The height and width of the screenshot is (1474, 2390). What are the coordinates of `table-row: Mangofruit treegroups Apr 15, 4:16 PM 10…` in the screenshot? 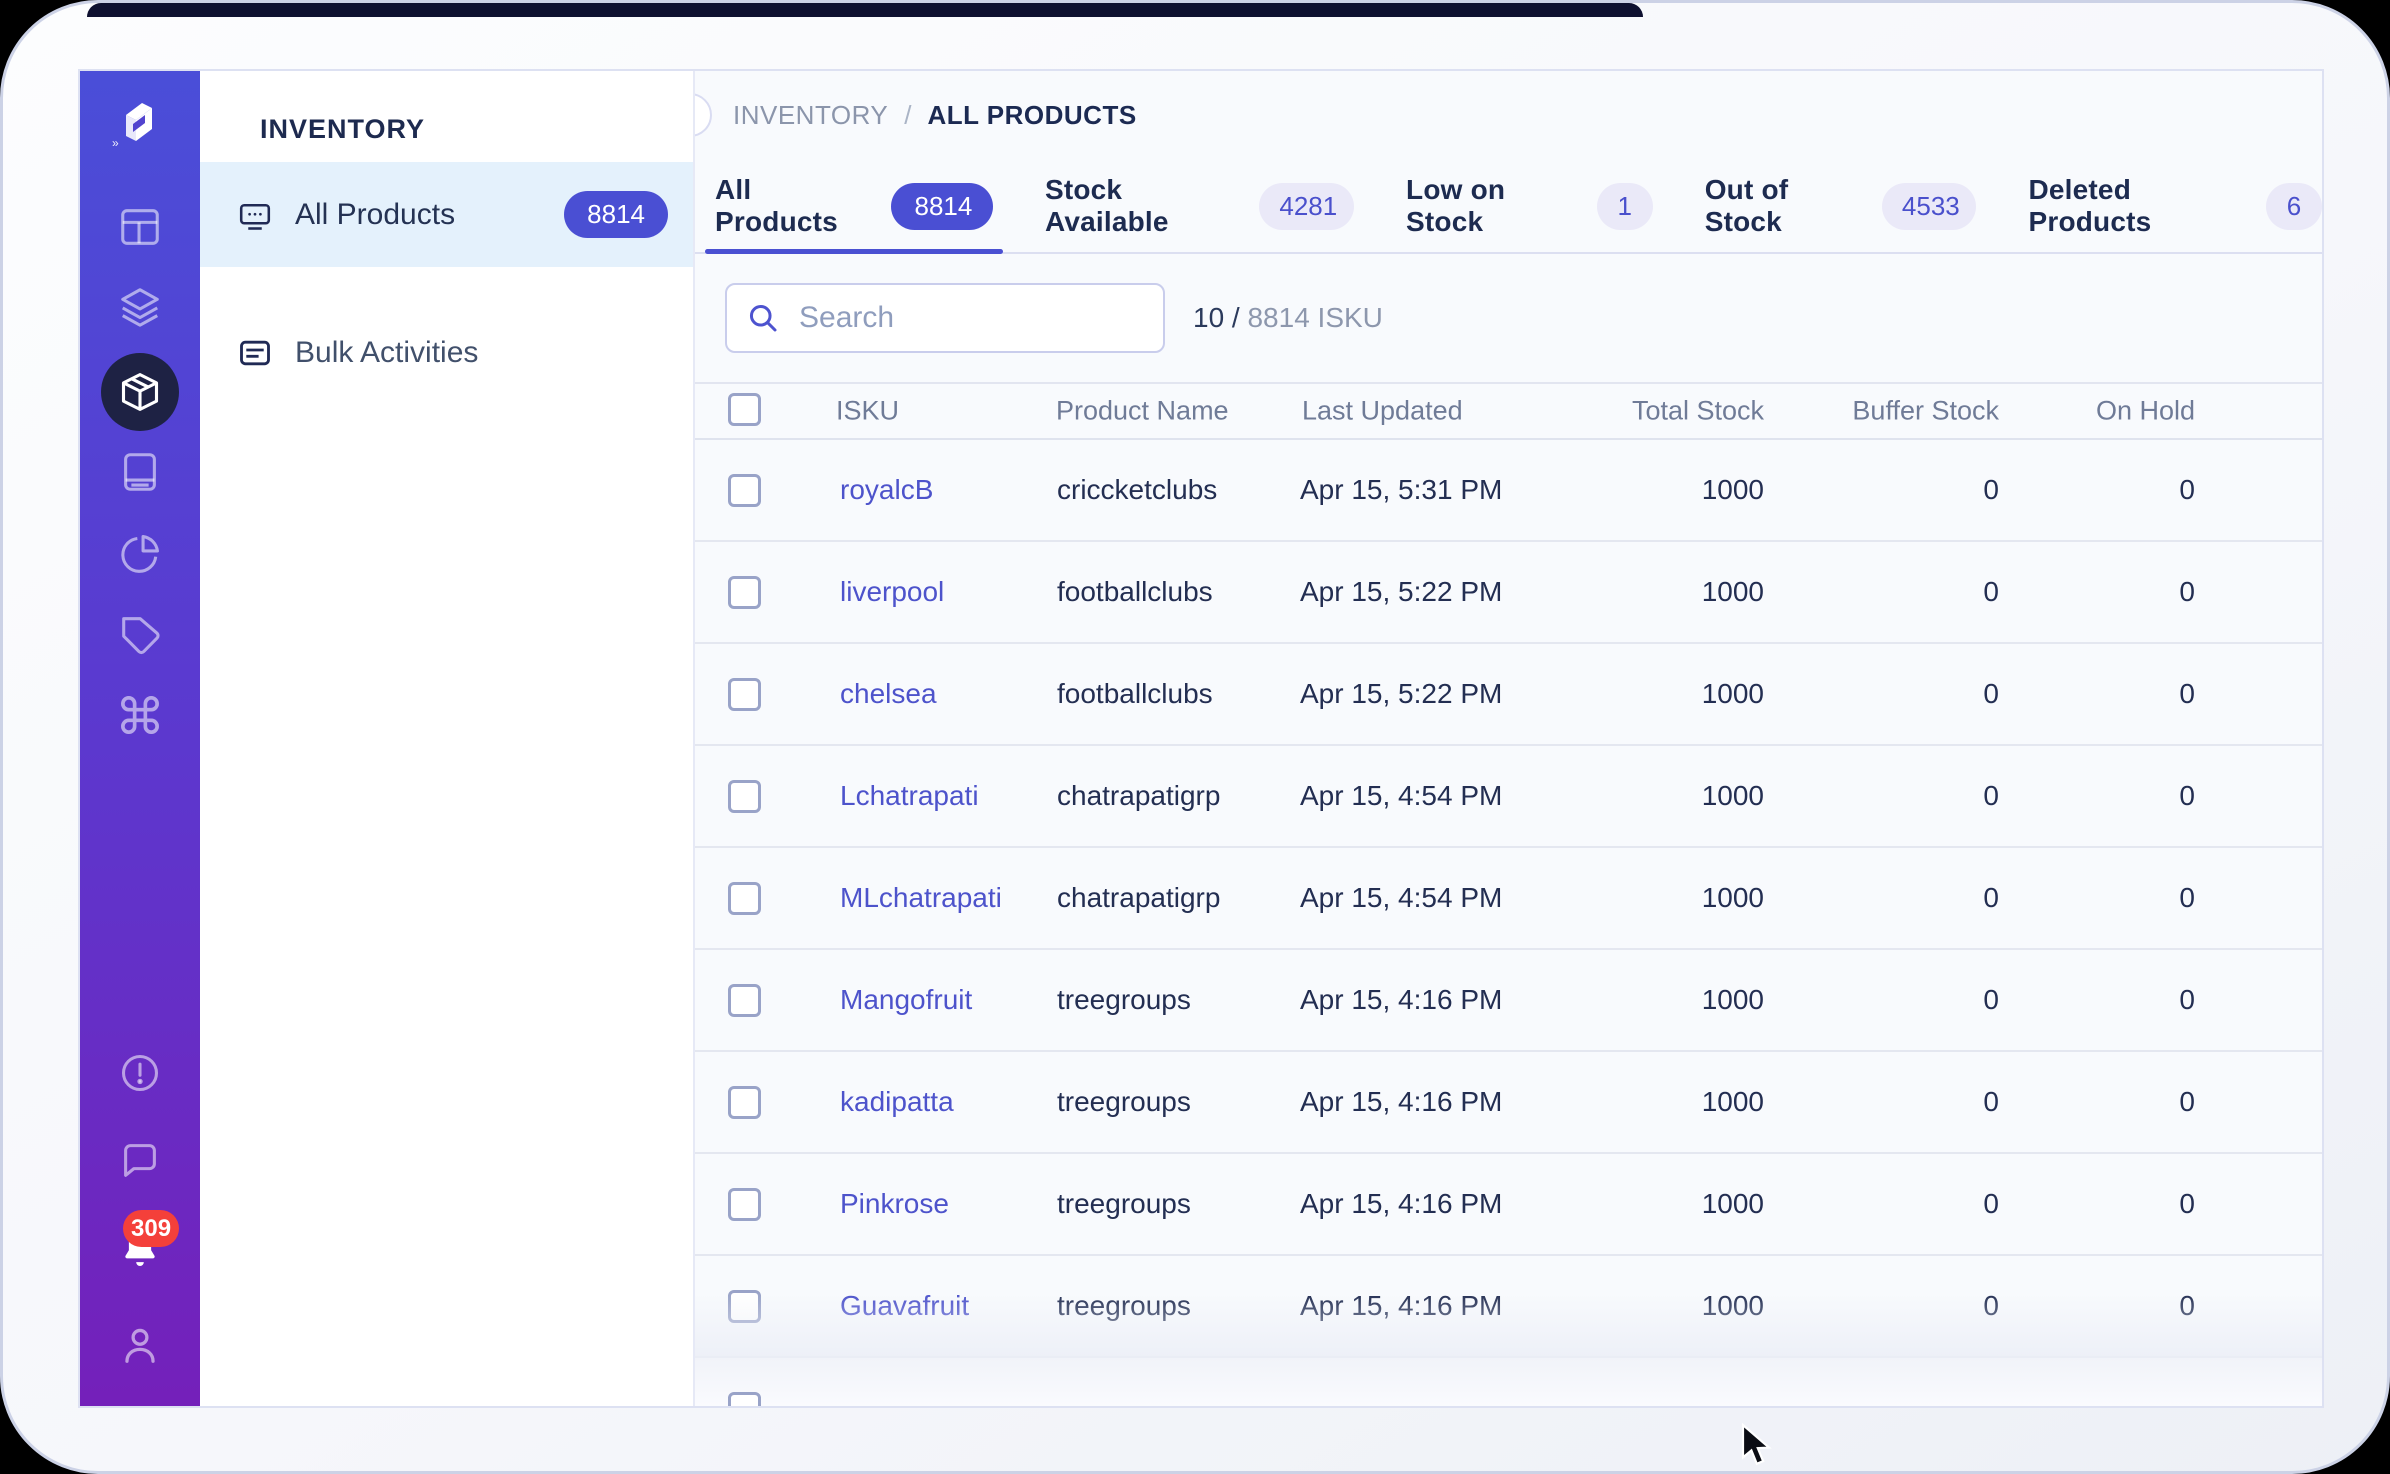 It's located at (1508, 1001).